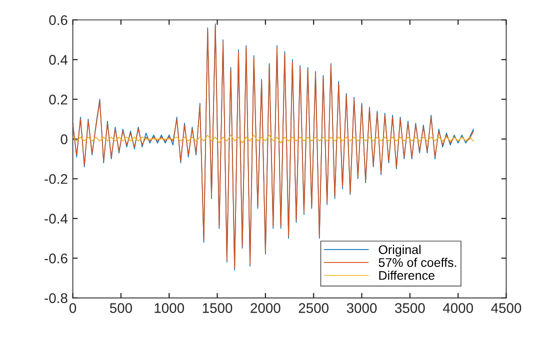 This screenshot has height=337, width=560. What do you see at coordinates (457, 308) in the screenshot?
I see `x-tick-label: 4000` at bounding box center [457, 308].